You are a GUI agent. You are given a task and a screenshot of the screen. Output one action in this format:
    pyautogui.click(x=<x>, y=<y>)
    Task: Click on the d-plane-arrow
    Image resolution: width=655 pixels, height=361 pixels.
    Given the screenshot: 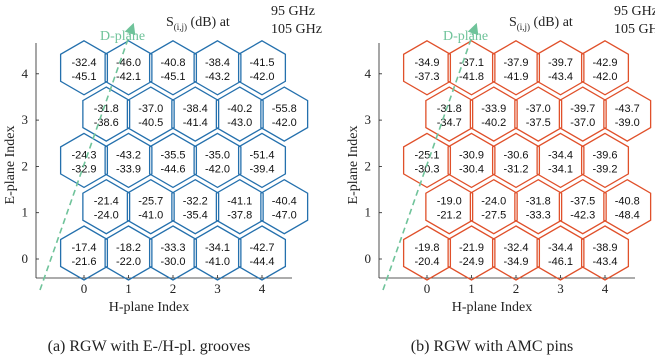 What is the action you would take?
    pyautogui.click(x=87, y=156)
    